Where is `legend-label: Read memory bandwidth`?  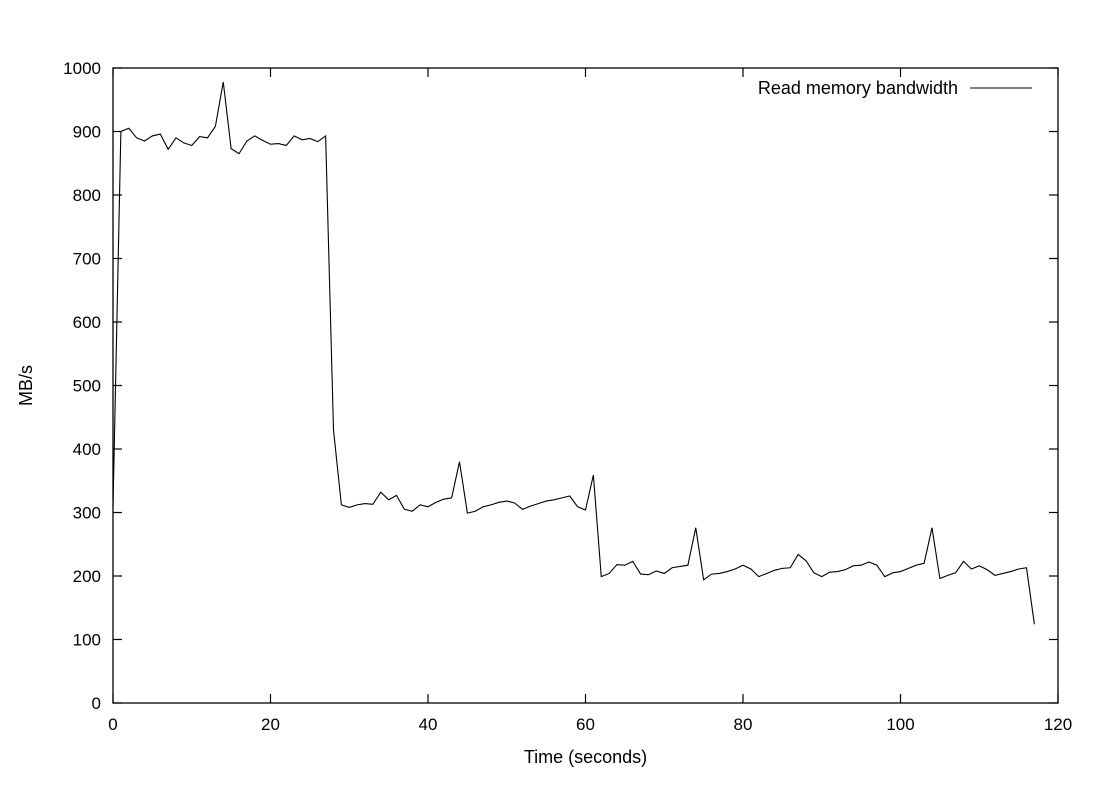 legend-label: Read memory bandwidth is located at coordinates (858, 88).